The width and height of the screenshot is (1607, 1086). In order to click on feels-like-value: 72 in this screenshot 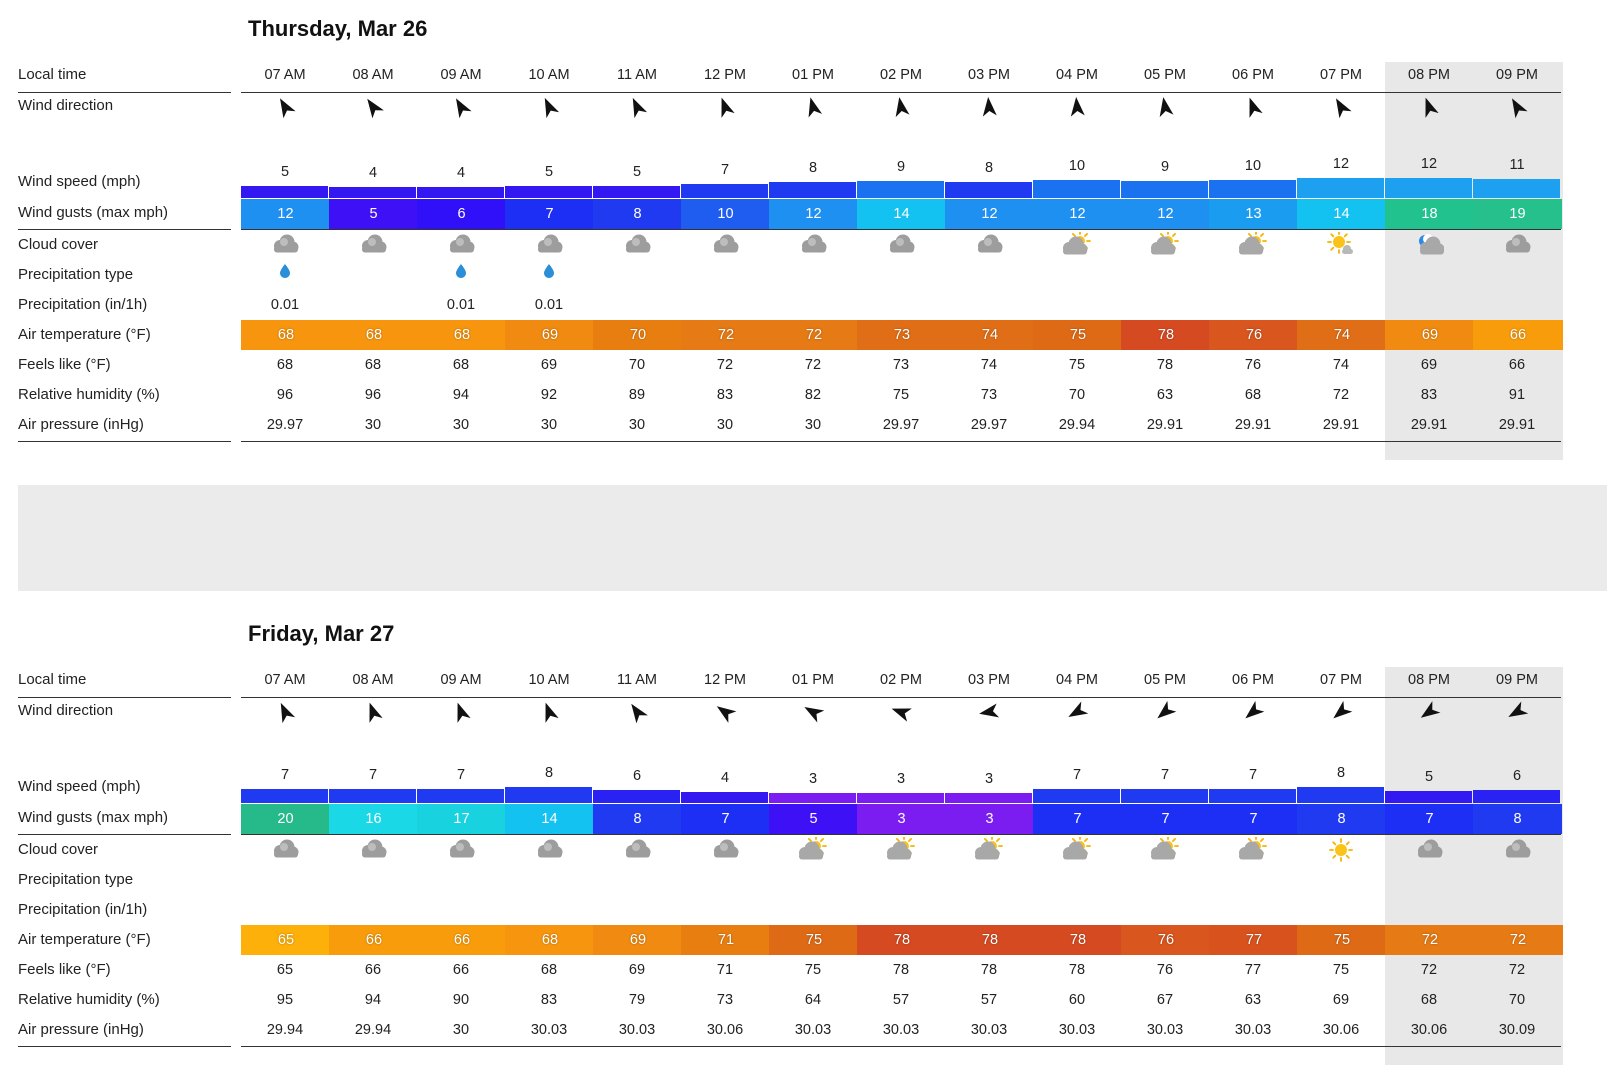, I will do `click(725, 365)`.